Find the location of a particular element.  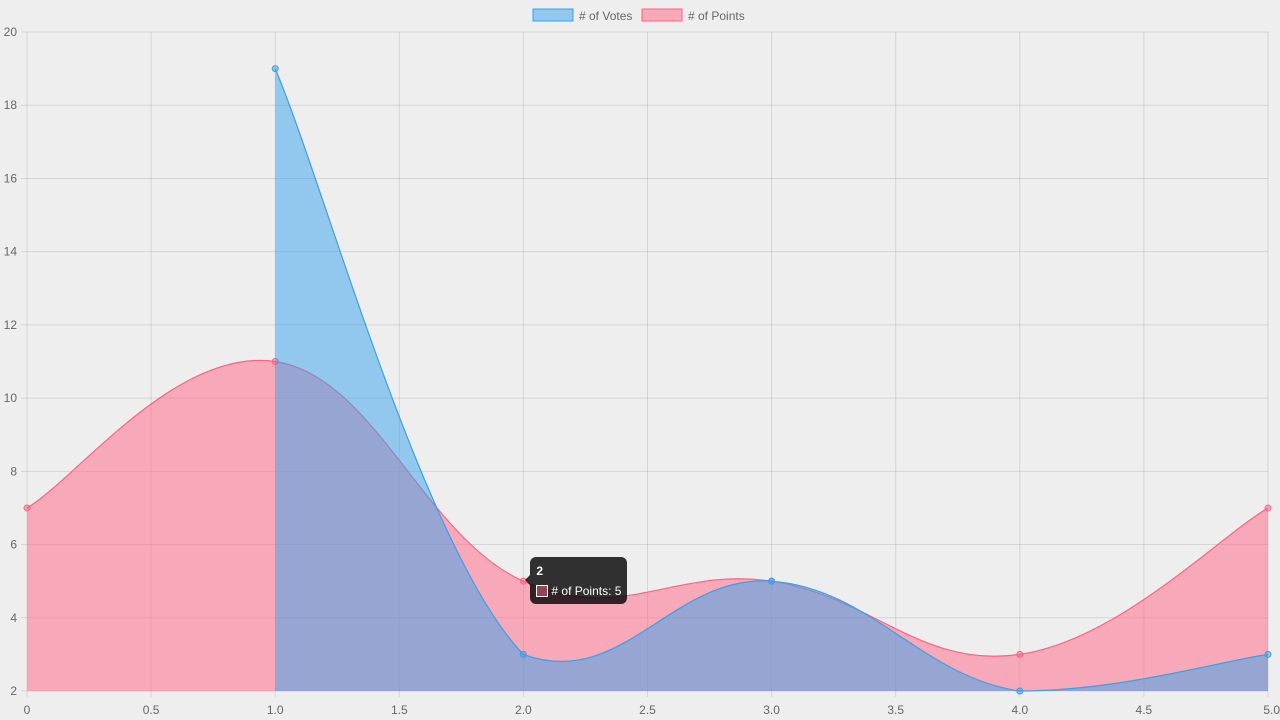

tooltip-label: # of Points: 5 is located at coordinates (586, 591).